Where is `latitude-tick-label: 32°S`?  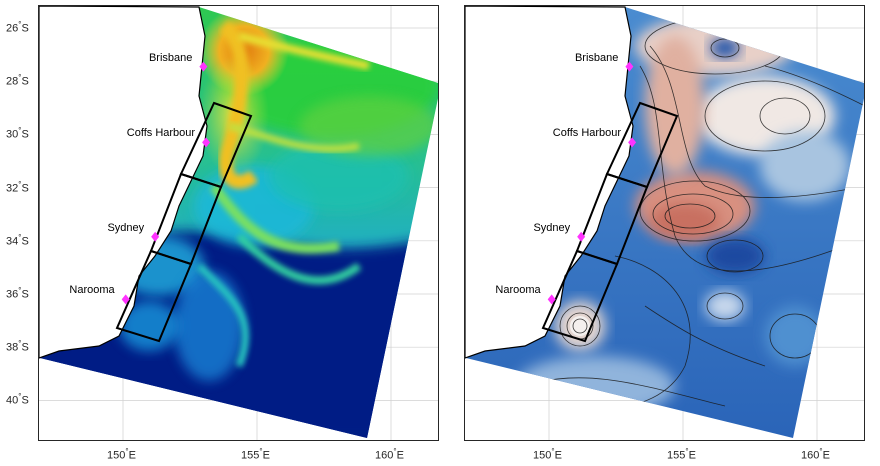 latitude-tick-label: 32°S is located at coordinates (17, 187).